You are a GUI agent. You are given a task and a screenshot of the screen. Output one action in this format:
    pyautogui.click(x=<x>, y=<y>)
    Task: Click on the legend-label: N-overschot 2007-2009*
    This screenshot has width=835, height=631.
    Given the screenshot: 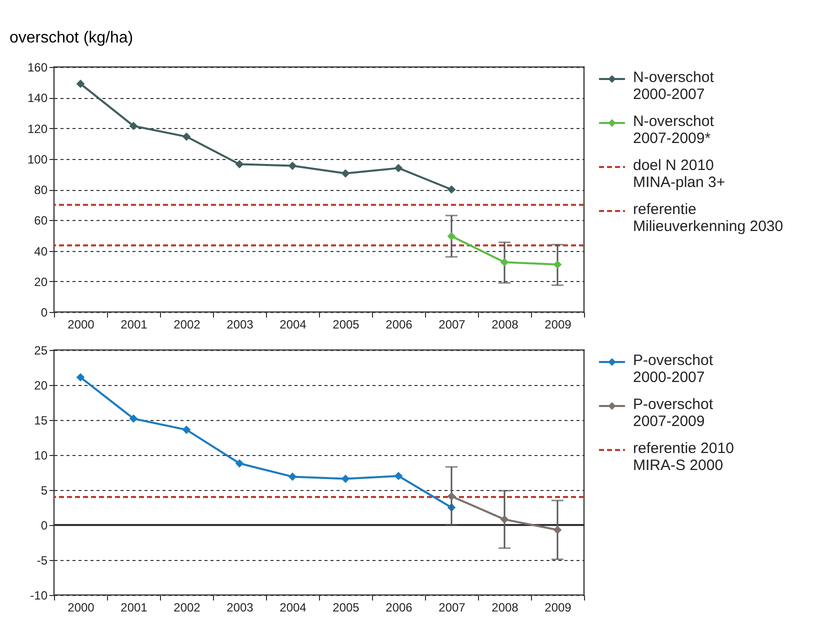 What is the action you would take?
    pyautogui.click(x=674, y=130)
    